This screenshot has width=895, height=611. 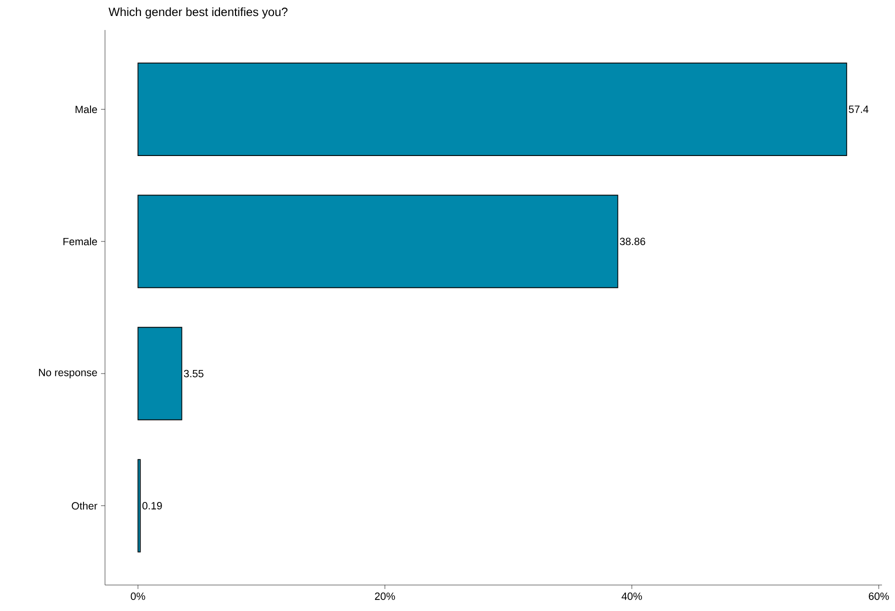 What do you see at coordinates (858, 109) in the screenshot?
I see `data-label: 57.4` at bounding box center [858, 109].